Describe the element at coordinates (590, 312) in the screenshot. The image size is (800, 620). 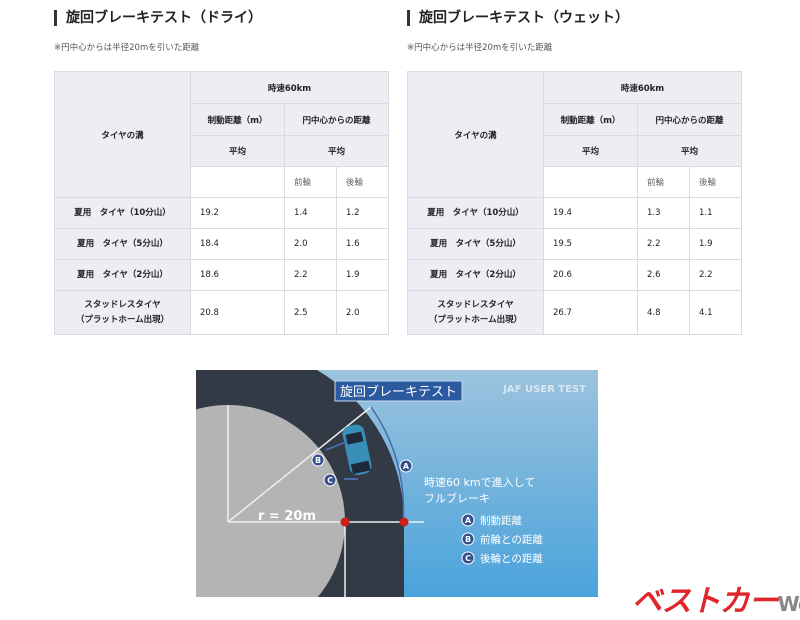
I see `cell-value: 26.7` at that location.